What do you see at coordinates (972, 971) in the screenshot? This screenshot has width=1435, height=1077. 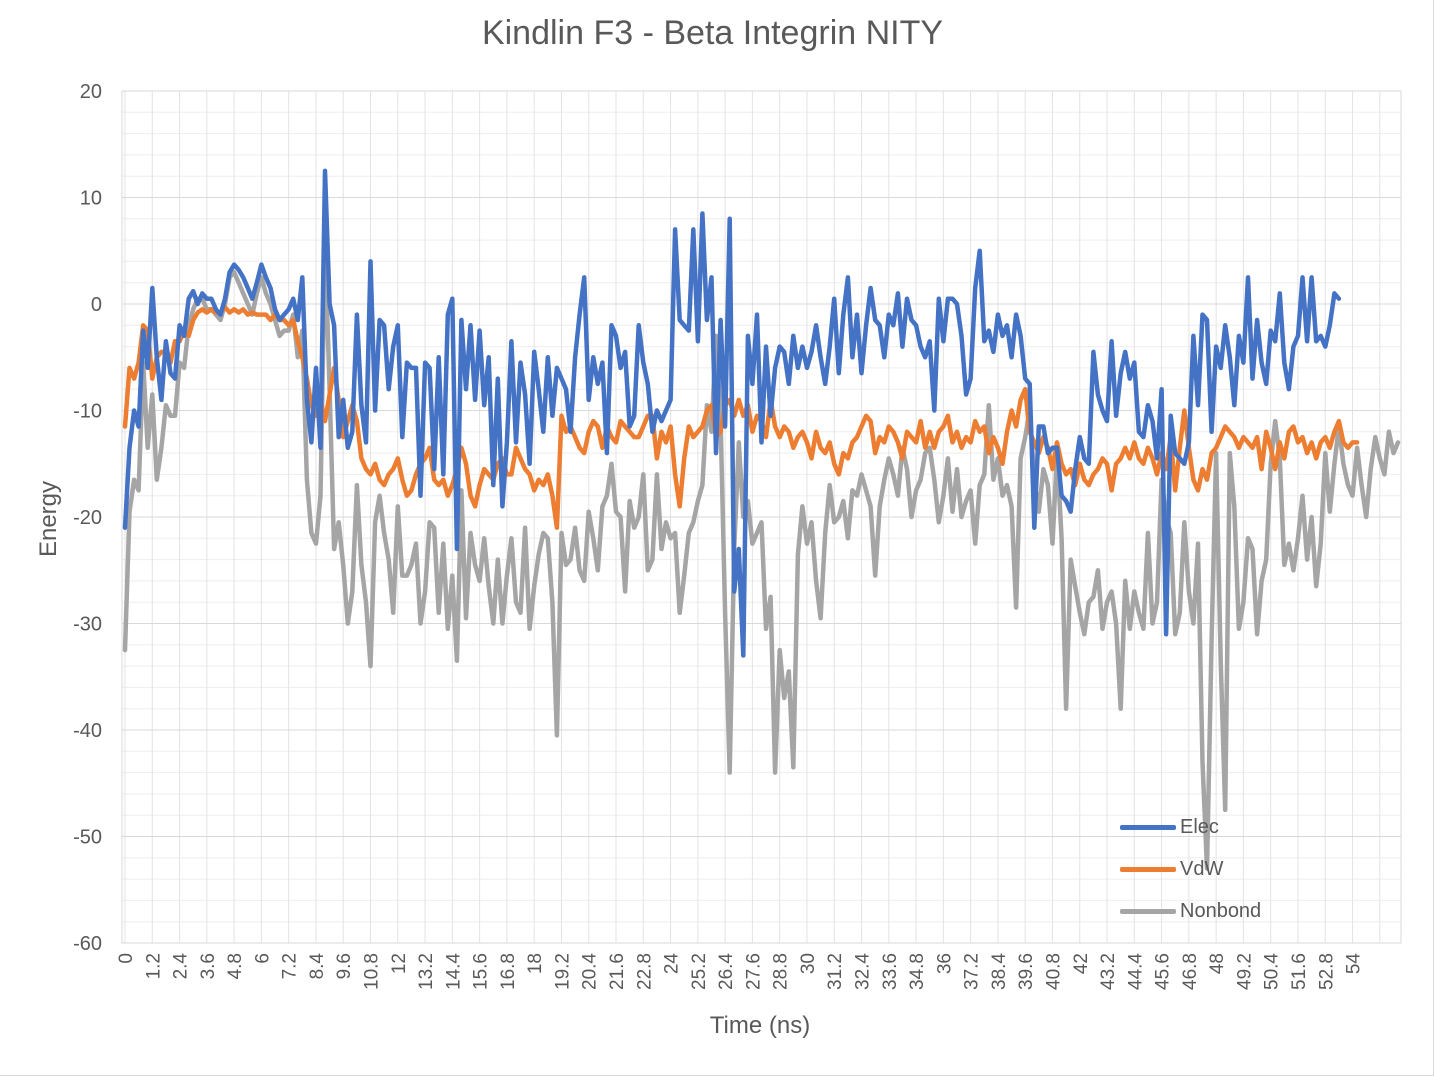 I see `x-tick-label: 37.2` at bounding box center [972, 971].